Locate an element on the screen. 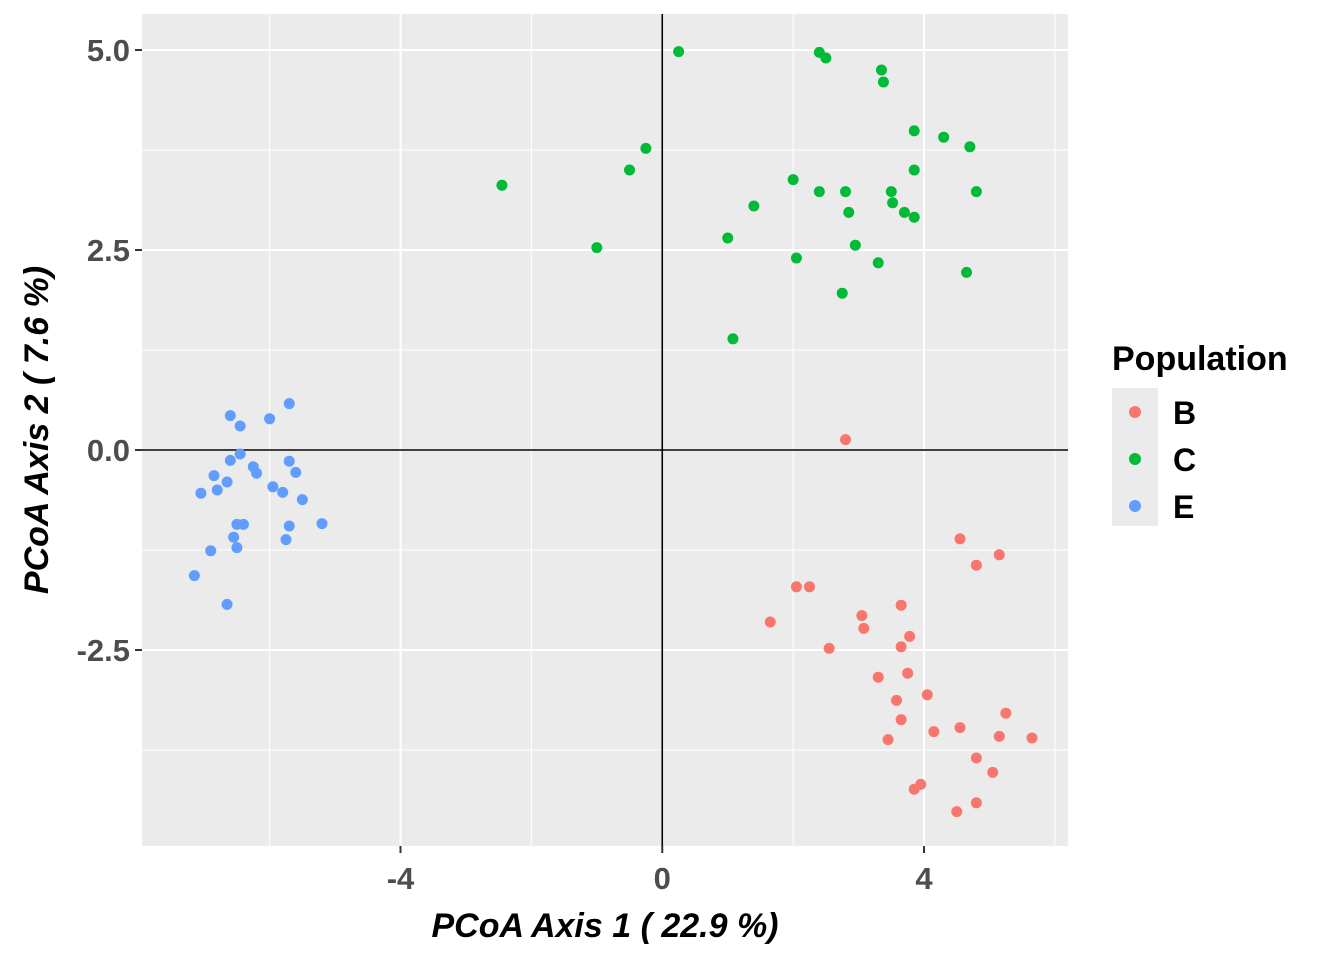 The image size is (1344, 960). series-C is located at coordinates (739, 195).